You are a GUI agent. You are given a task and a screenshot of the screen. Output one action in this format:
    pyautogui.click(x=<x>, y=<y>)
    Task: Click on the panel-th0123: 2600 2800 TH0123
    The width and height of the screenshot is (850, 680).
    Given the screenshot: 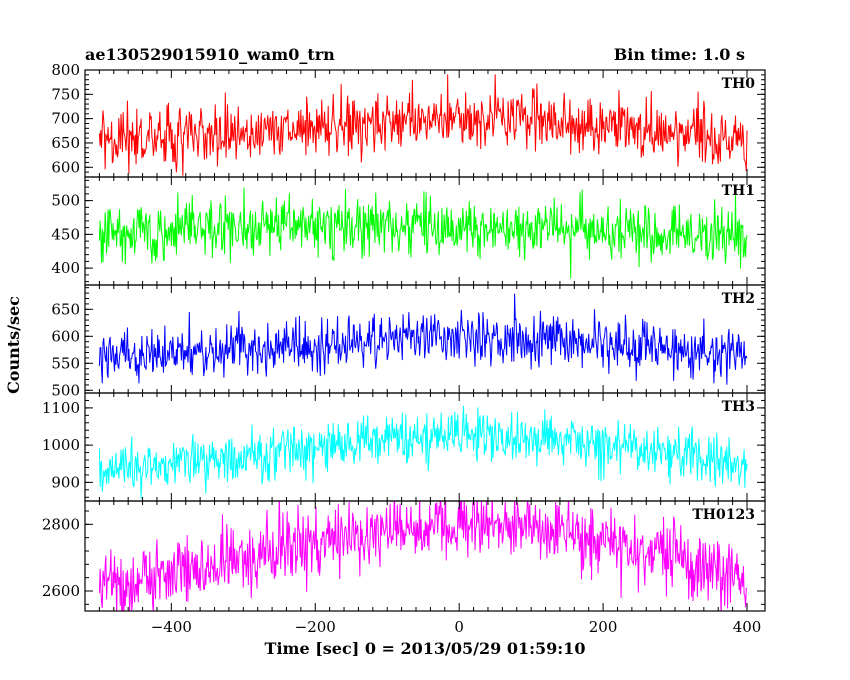 What is the action you would take?
    pyautogui.click(x=404, y=556)
    